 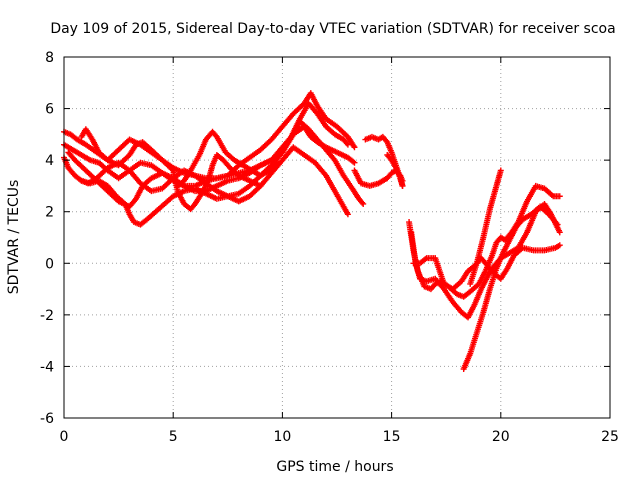 What do you see at coordinates (49, 110) in the screenshot?
I see `y-tick-label: 6` at bounding box center [49, 110].